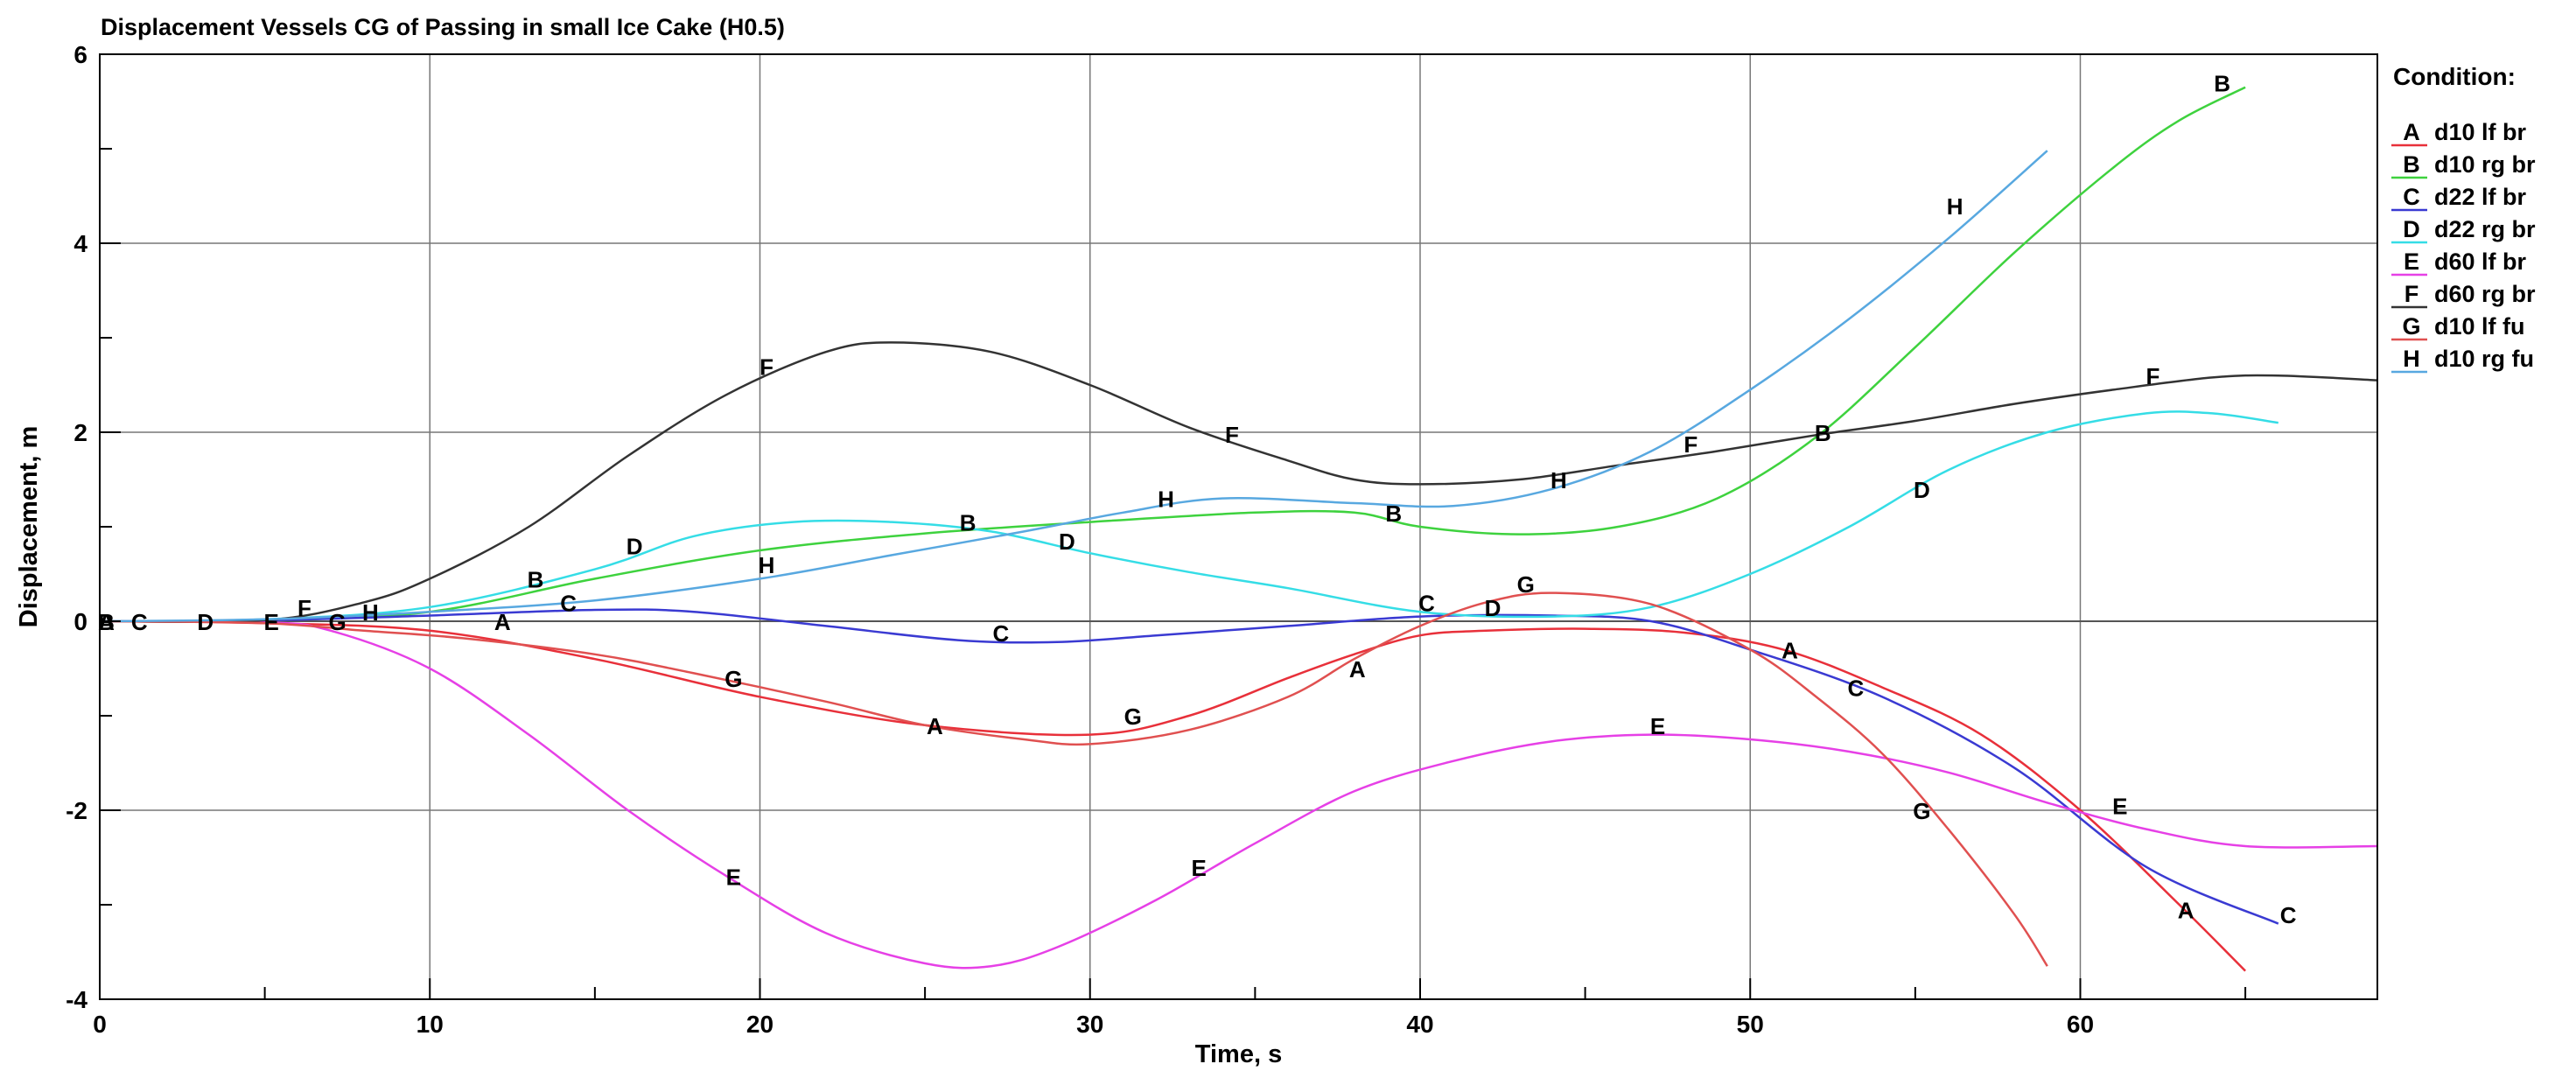 The width and height of the screenshot is (2576, 1078). Describe the element at coordinates (1089, 1024) in the screenshot. I see `x-tick-label: 30` at that location.